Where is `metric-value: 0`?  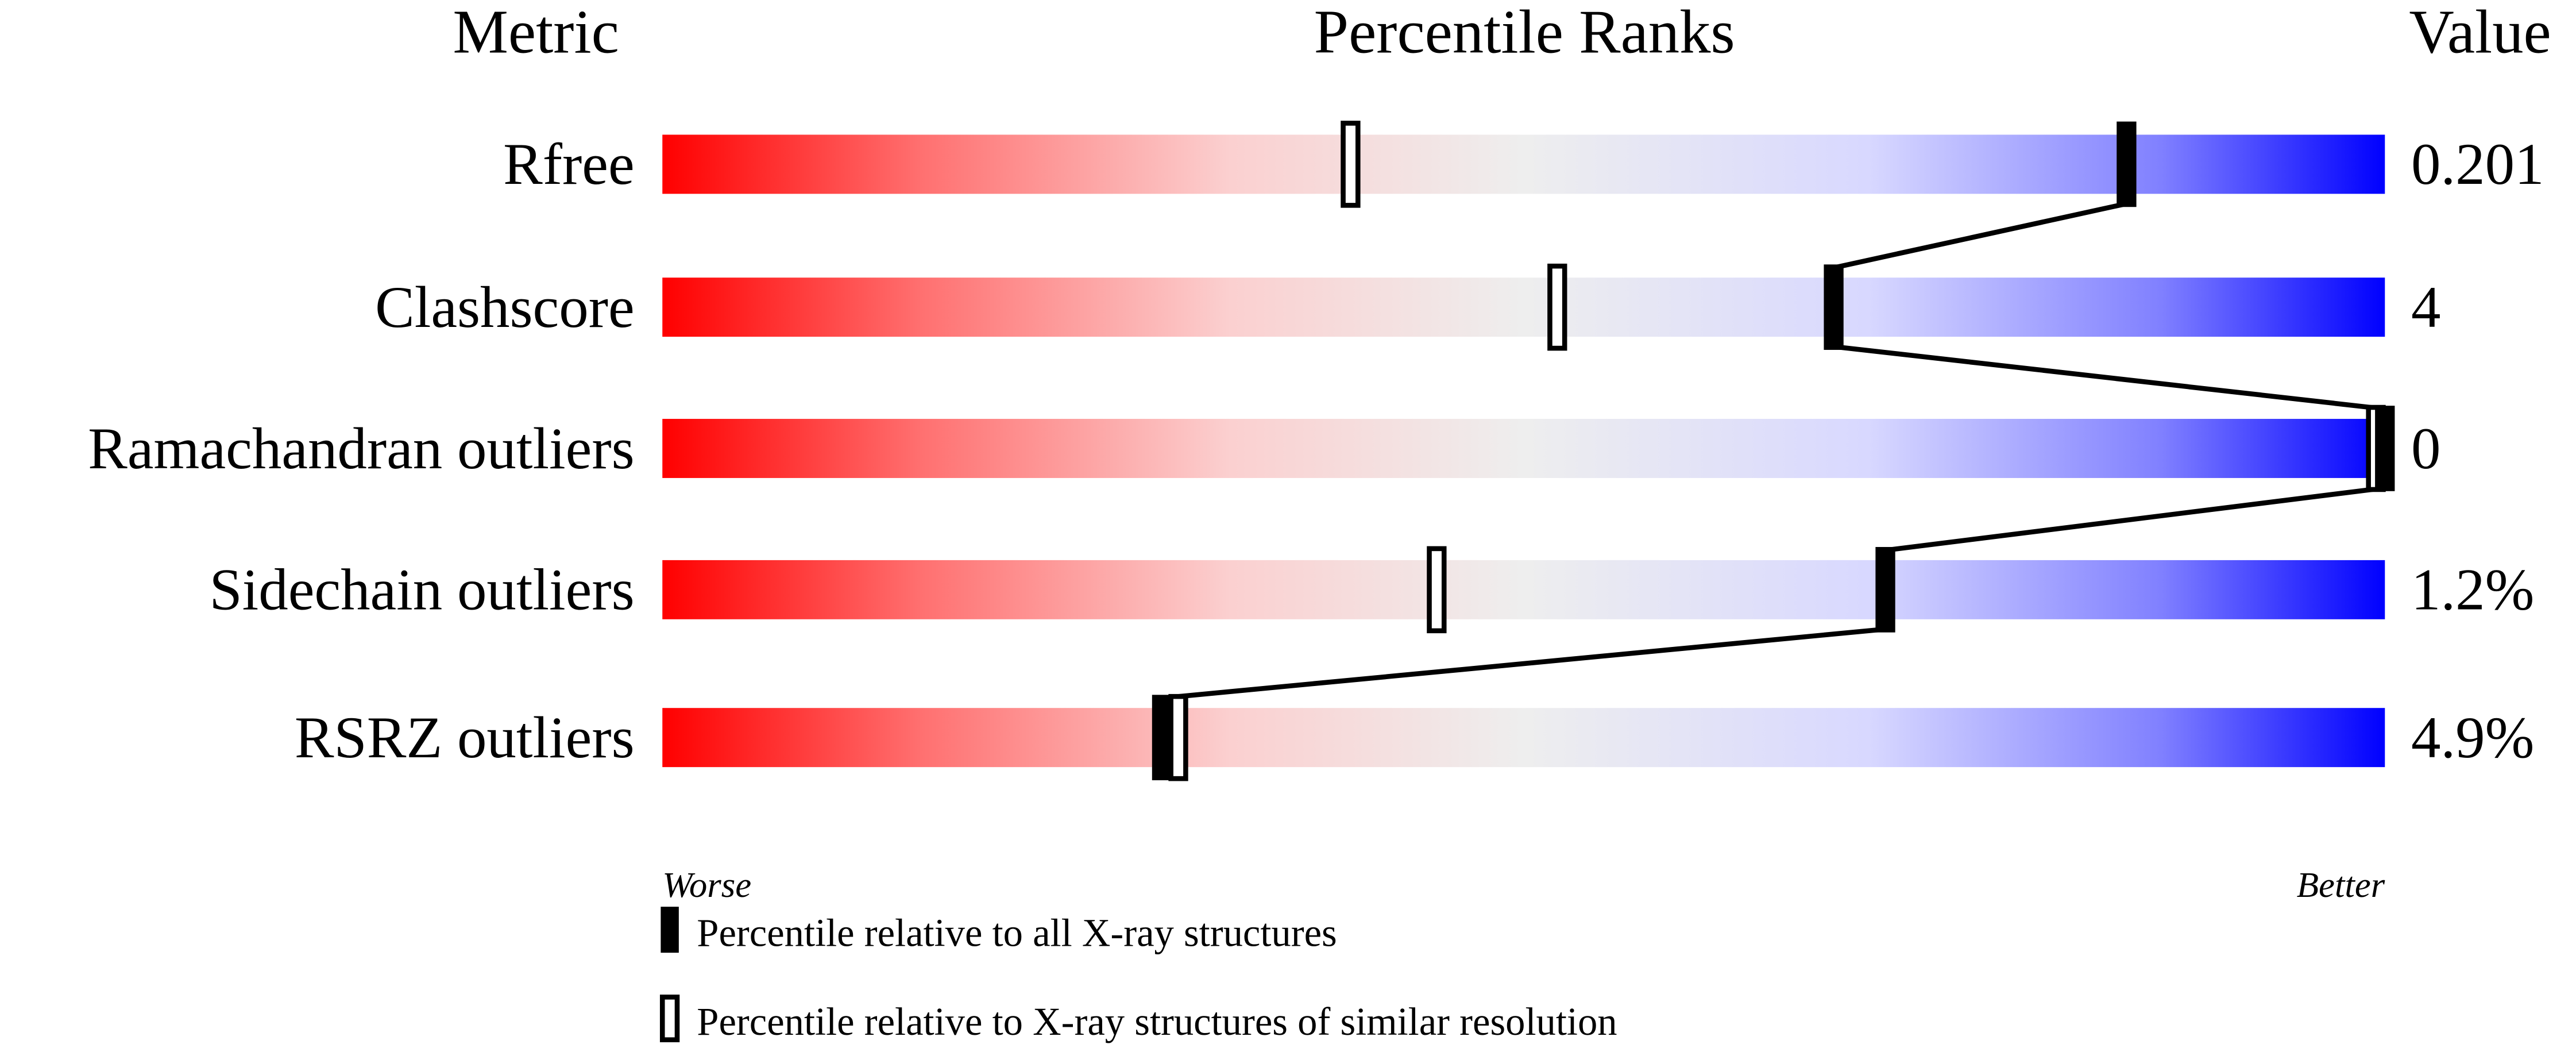
metric-value: 0 is located at coordinates (2425, 448).